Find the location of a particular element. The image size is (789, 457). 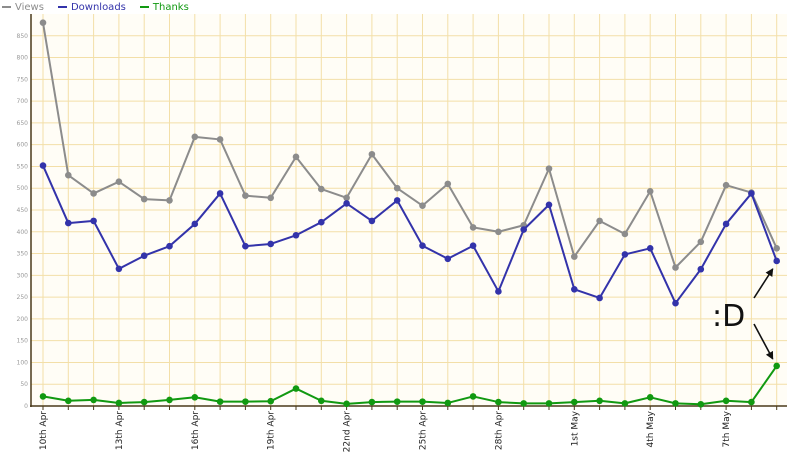

y-tick-label: 550 is located at coordinates (23, 166).